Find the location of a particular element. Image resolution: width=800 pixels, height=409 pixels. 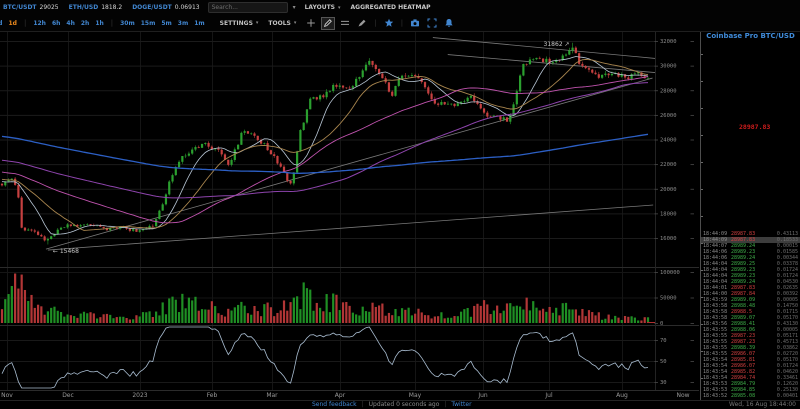

trade-size: 0.05171 is located at coordinates (787, 336).